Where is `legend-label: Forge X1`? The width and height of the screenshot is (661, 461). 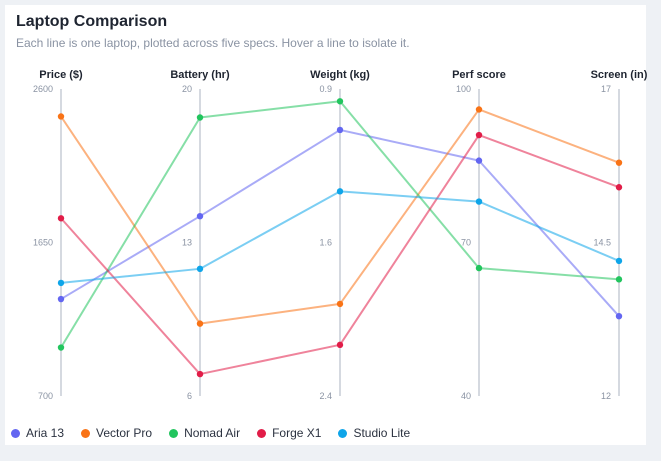
legend-label: Forge X1 is located at coordinates (297, 433).